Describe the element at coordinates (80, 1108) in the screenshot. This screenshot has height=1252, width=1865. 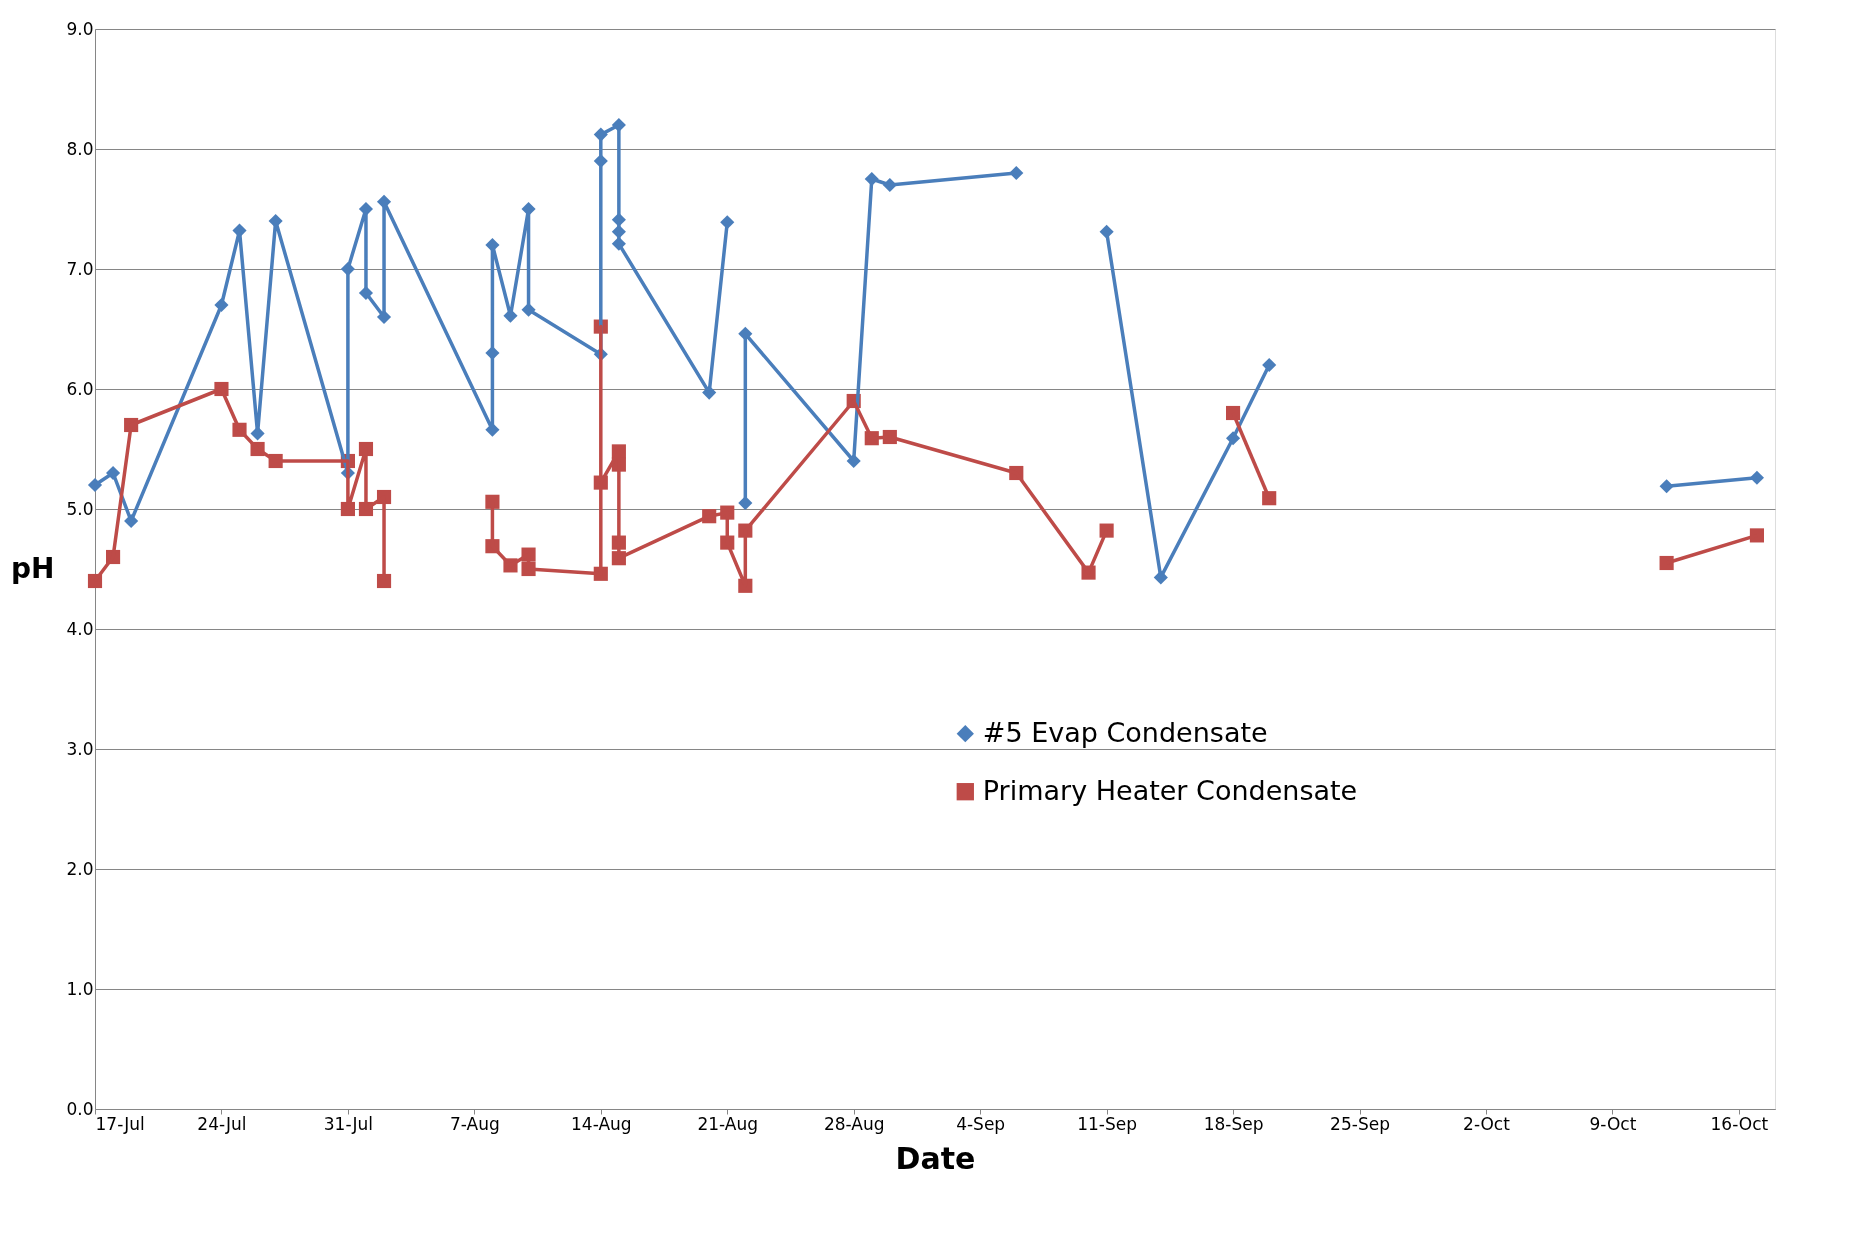
I see `y-tick-label: 0.0` at that location.